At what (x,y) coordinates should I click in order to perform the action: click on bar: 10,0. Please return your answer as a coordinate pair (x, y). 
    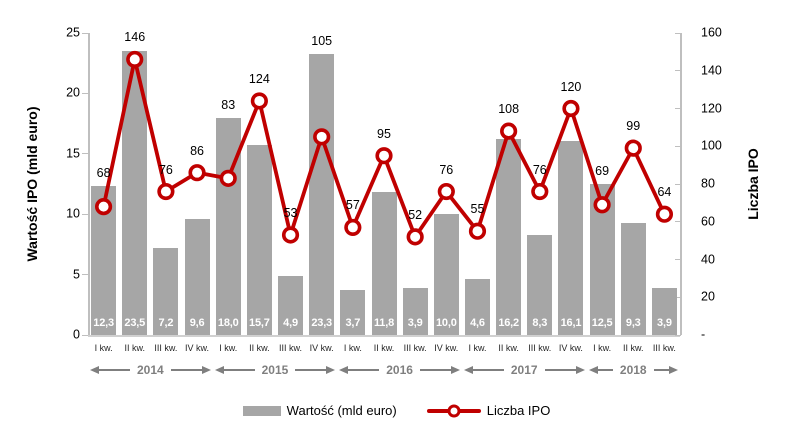
    Looking at the image, I should click on (446, 274).